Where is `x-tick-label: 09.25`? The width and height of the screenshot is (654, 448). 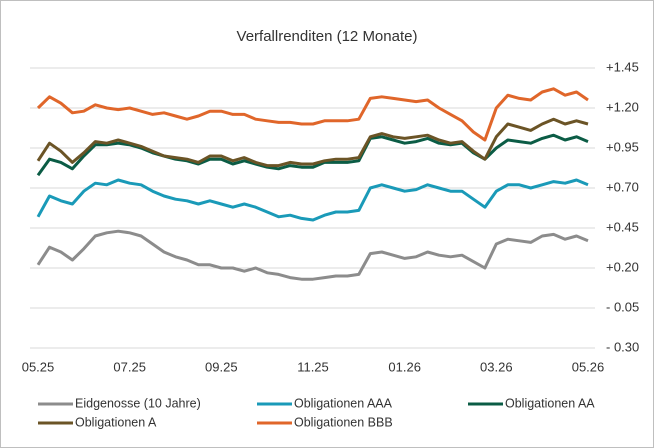
x-tick-label: 09.25 is located at coordinates (221, 366).